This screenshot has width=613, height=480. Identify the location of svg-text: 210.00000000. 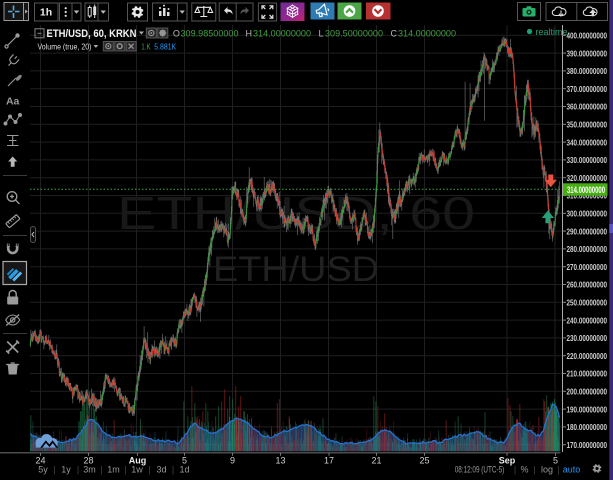
(587, 374).